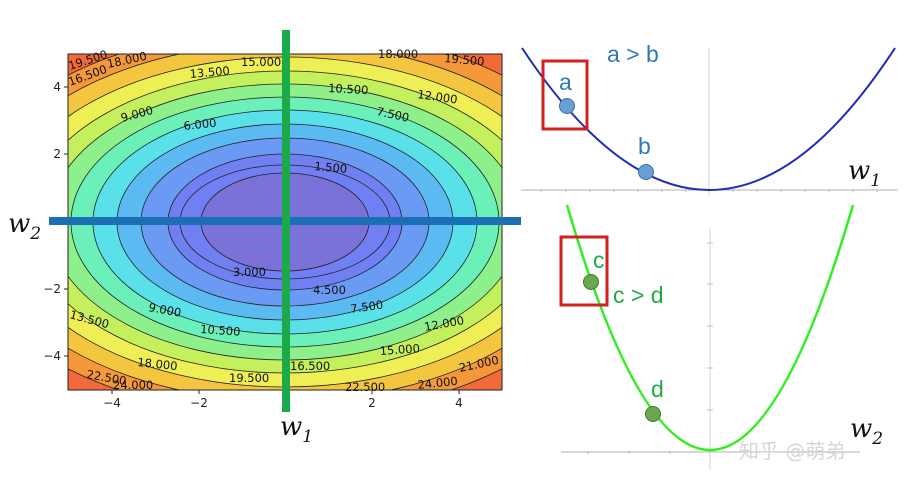  Describe the element at coordinates (57, 154) in the screenshot. I see `y-tick-label: 2` at that location.